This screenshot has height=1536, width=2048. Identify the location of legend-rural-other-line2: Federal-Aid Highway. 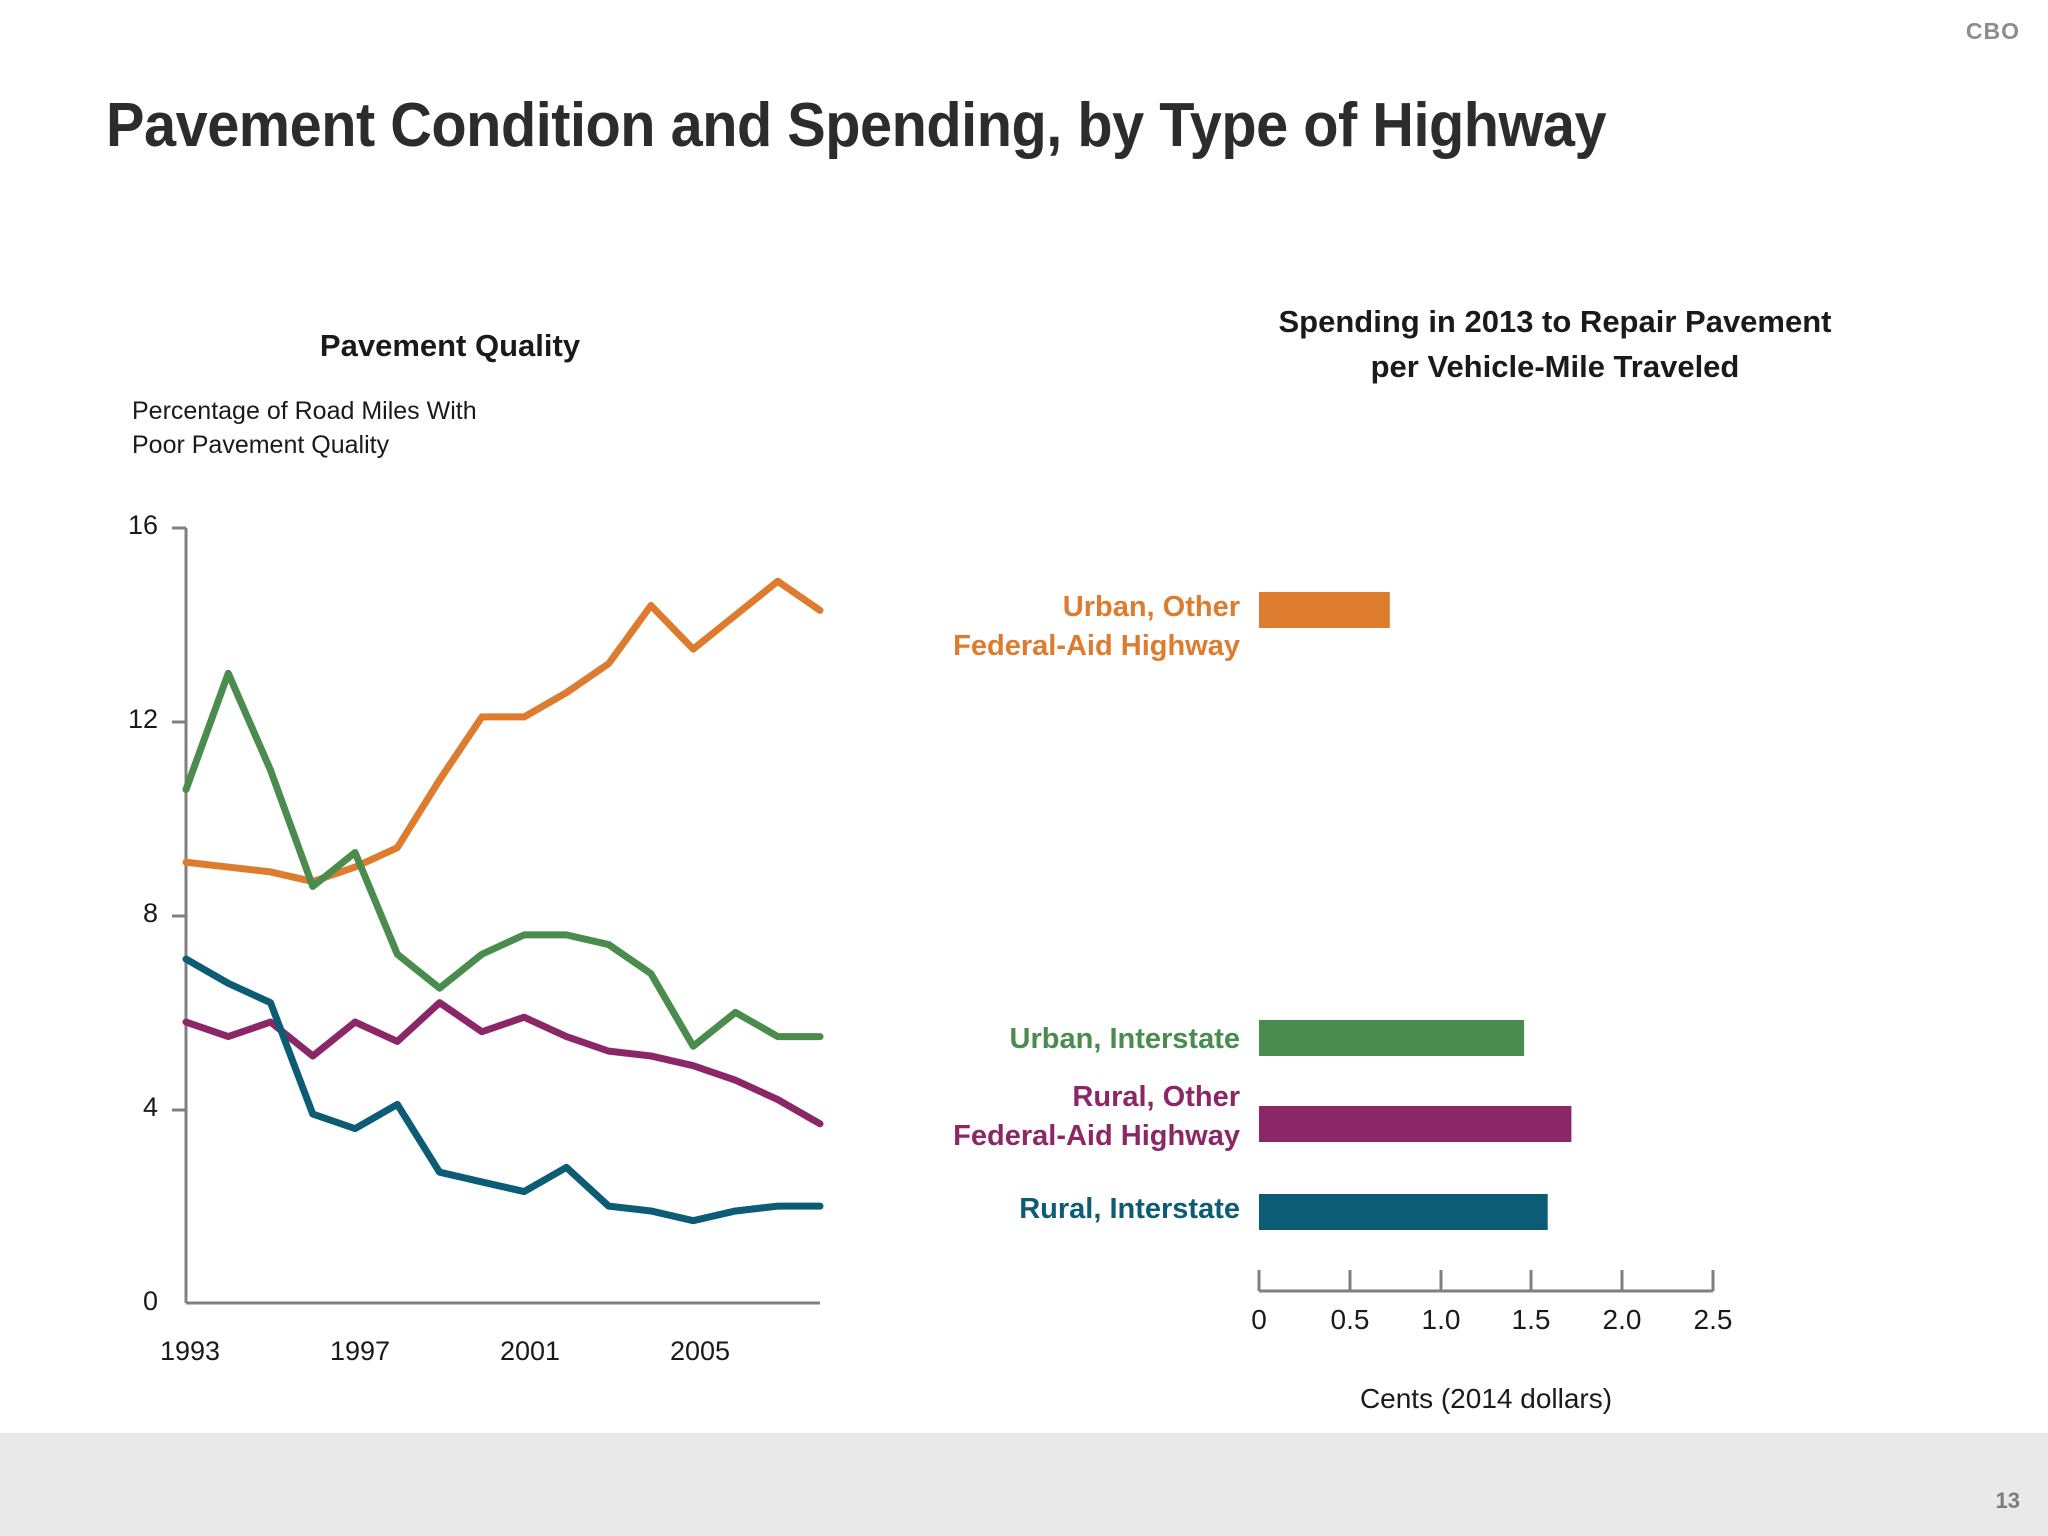
(1096, 1136).